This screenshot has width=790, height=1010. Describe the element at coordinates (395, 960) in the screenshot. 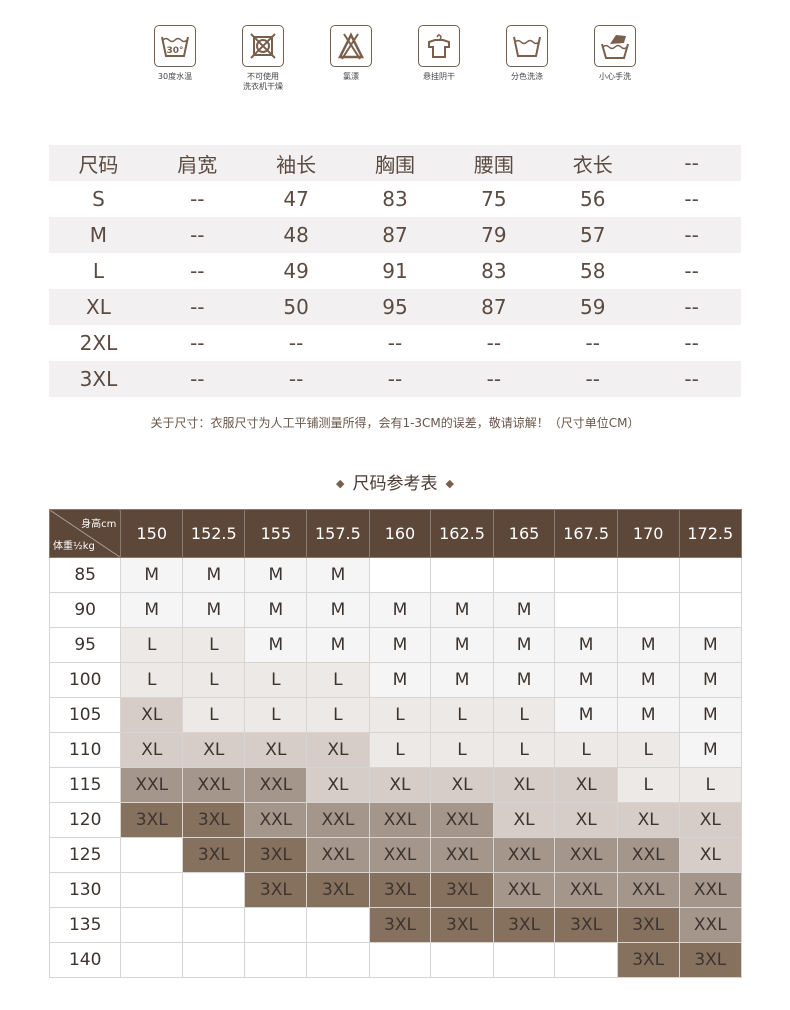

I see `table-row: 140 3XL 3XL` at that location.